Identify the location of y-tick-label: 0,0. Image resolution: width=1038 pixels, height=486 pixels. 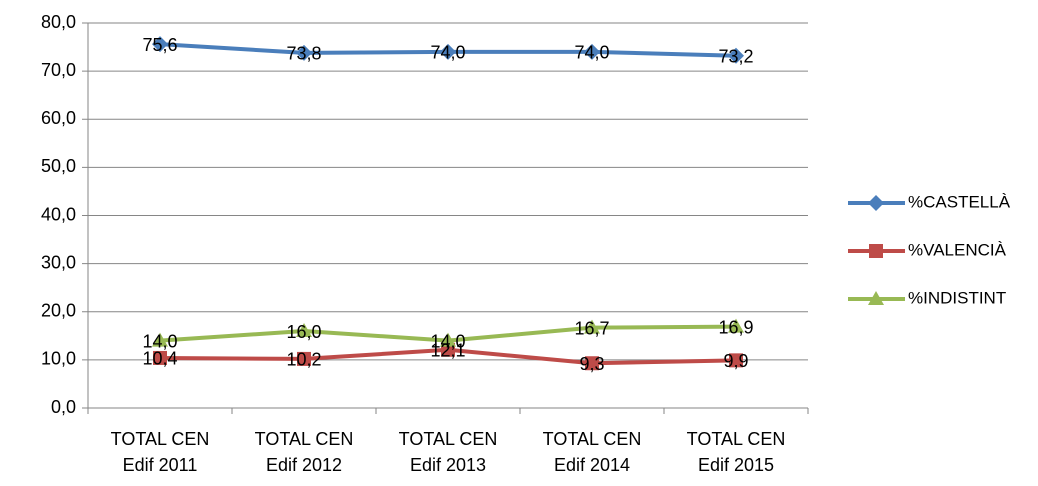
(63, 407).